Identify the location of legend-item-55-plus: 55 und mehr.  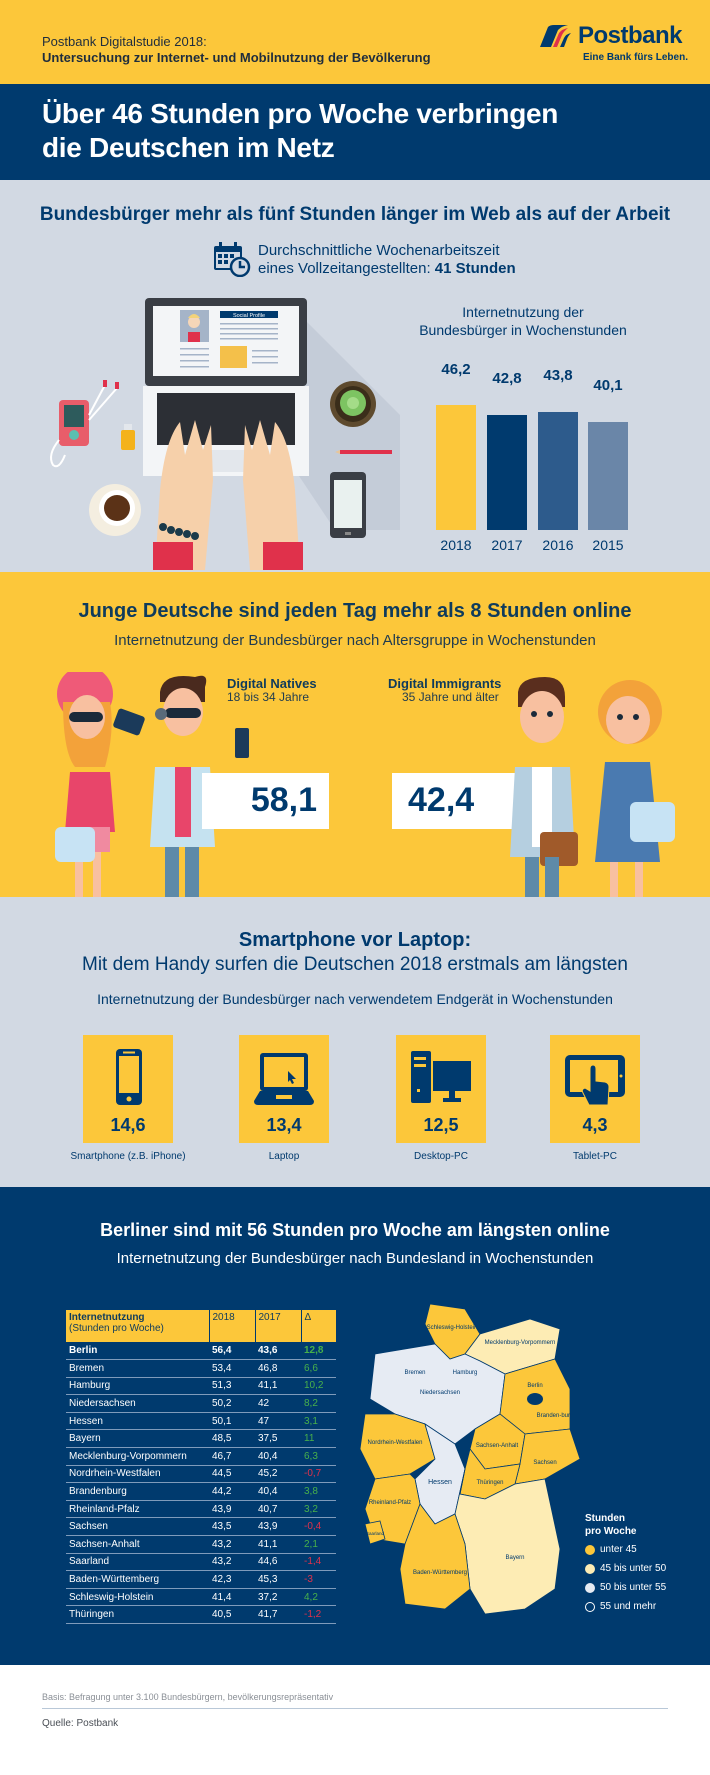
(625, 1606).